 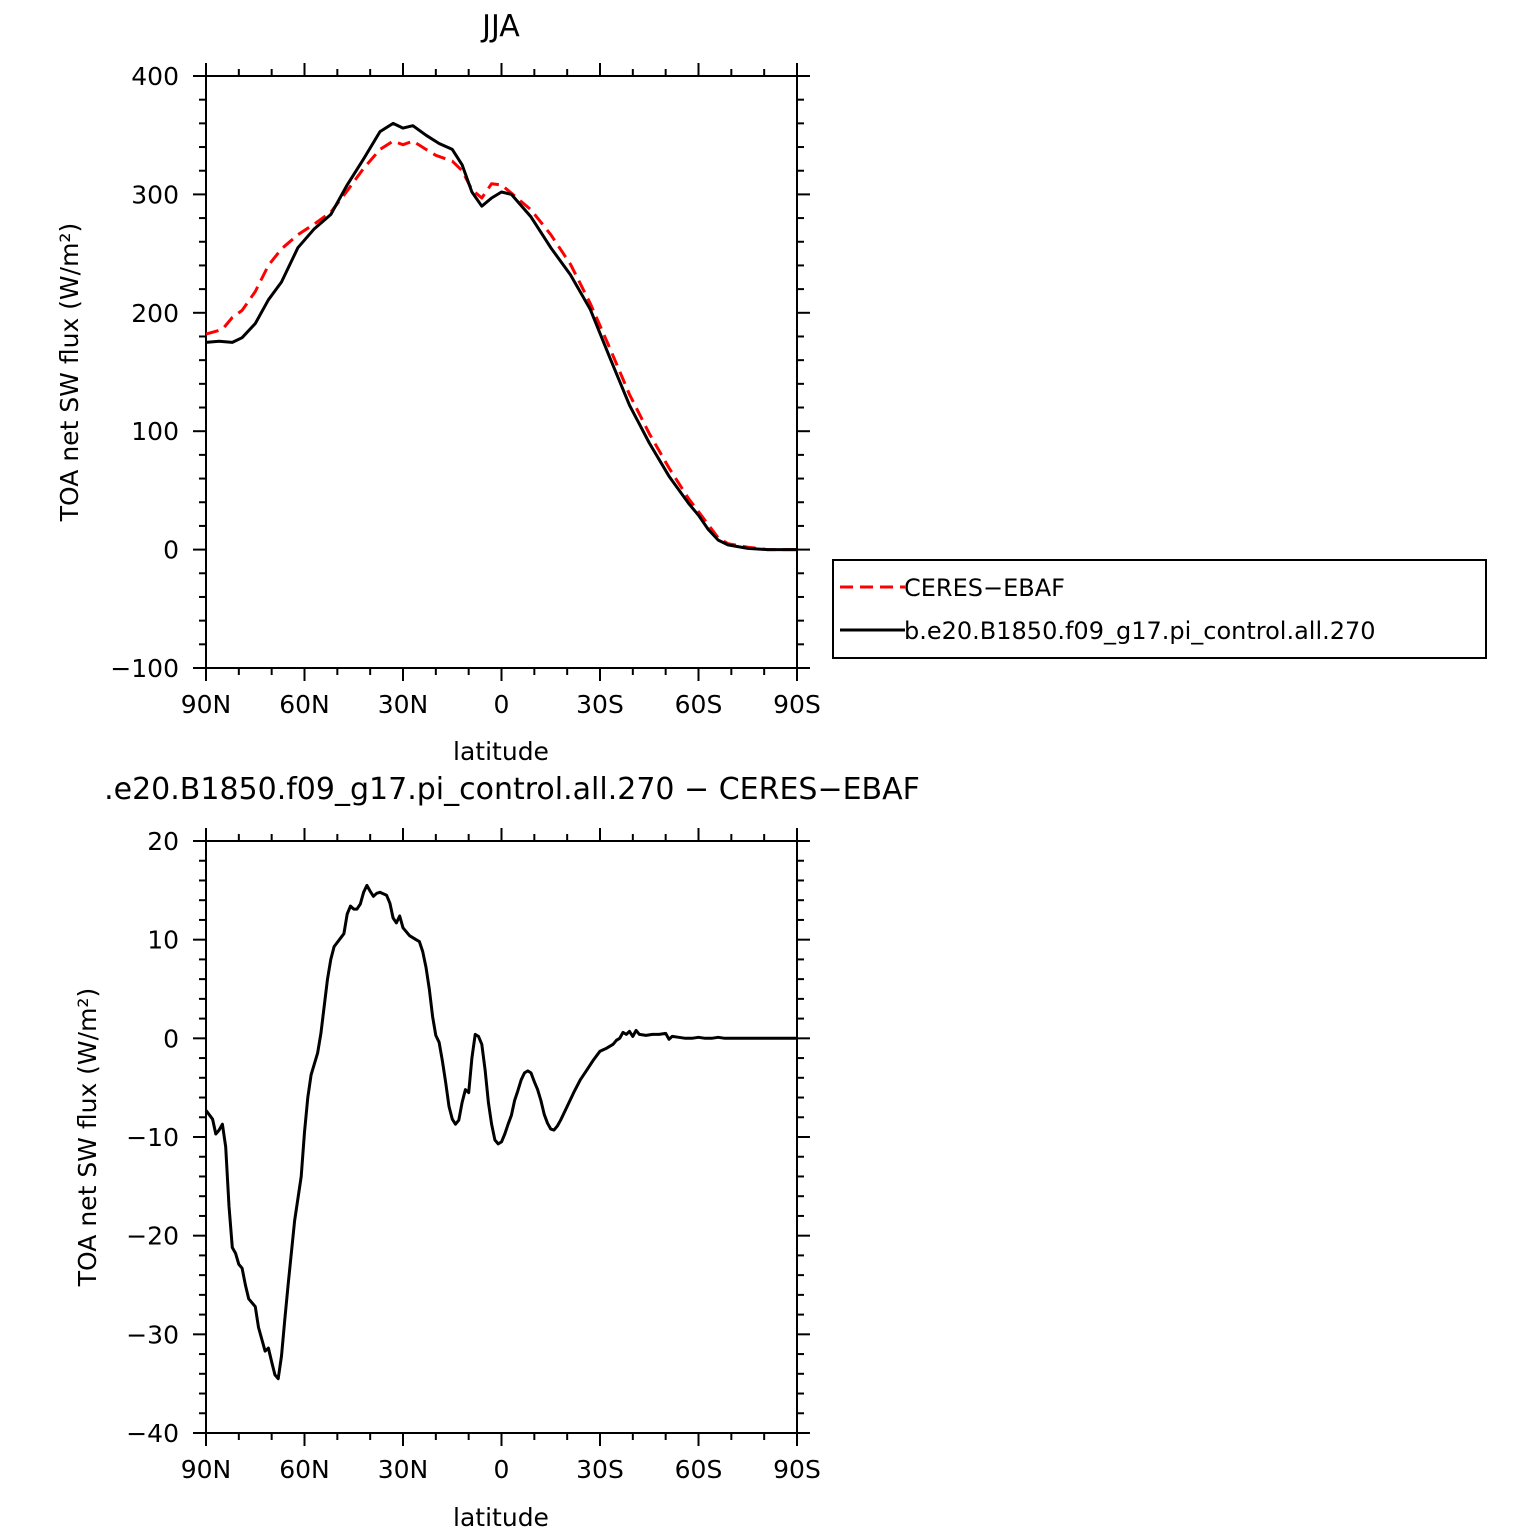 I want to click on top-panel-title: JJA, so click(x=500, y=26).